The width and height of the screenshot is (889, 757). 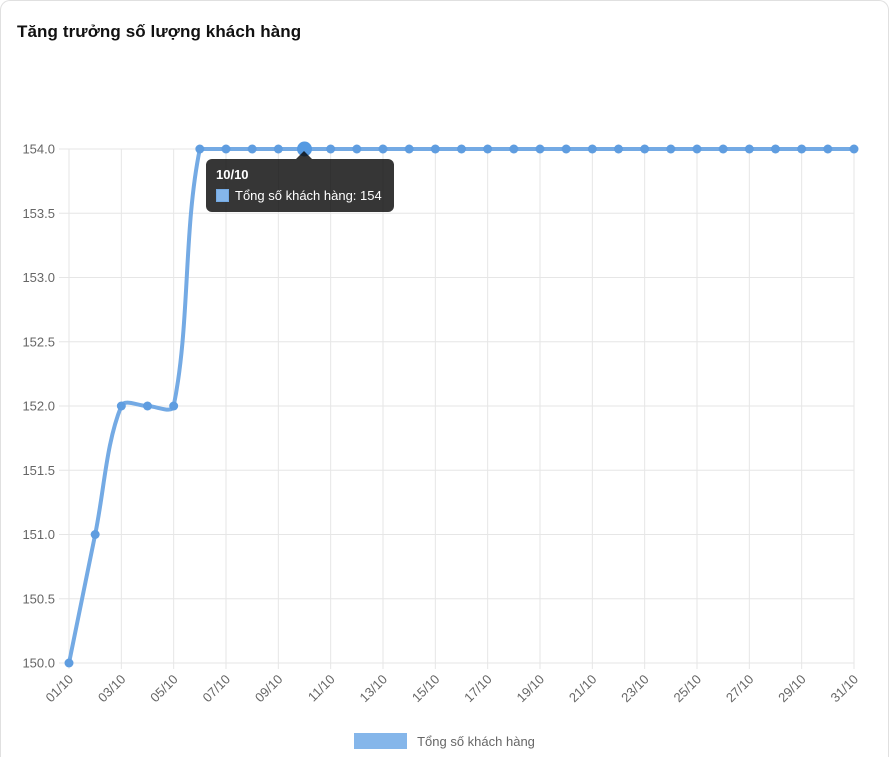 I want to click on x-tick-label: 07/10, so click(x=217, y=689).